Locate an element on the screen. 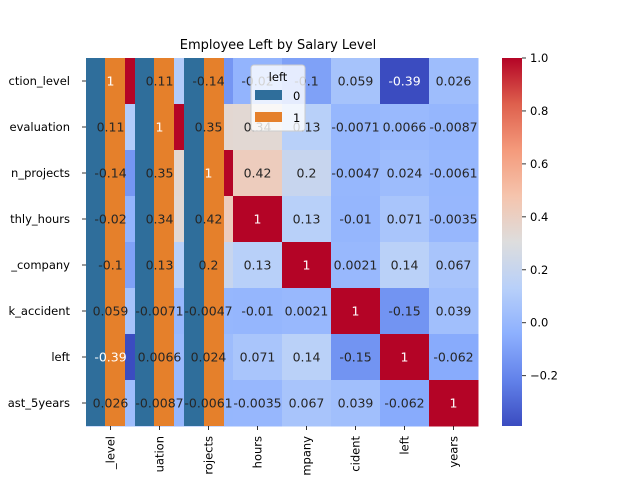  y-tick-label: ast_5years is located at coordinates (39, 403).